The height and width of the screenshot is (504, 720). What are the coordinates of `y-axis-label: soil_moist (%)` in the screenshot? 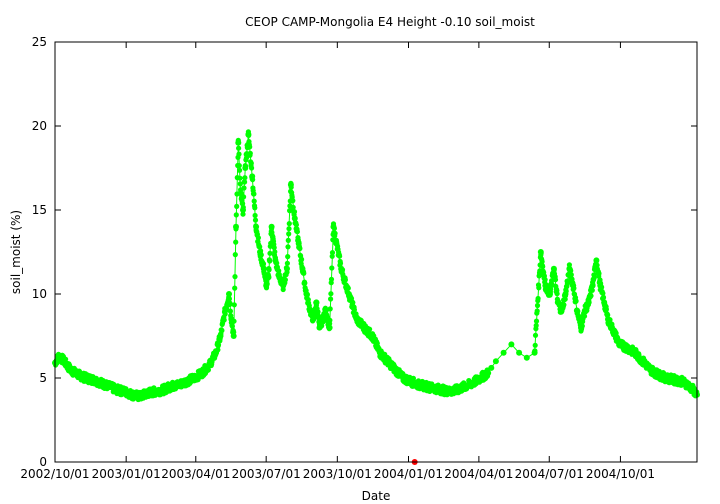 It's located at (16, 252).